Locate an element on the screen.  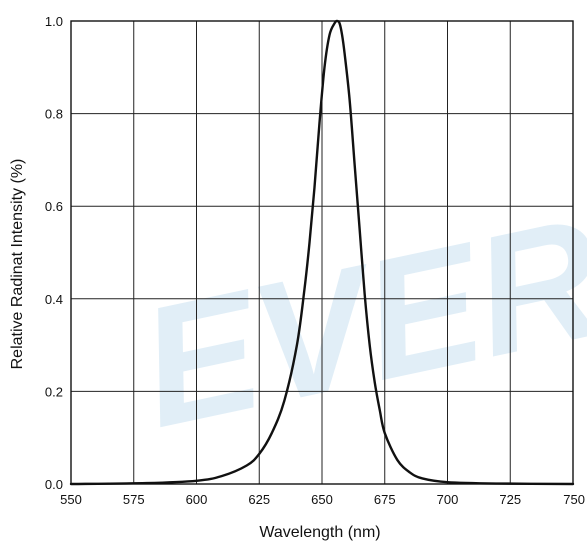
y-tick-label: 1.0 is located at coordinates (54, 21).